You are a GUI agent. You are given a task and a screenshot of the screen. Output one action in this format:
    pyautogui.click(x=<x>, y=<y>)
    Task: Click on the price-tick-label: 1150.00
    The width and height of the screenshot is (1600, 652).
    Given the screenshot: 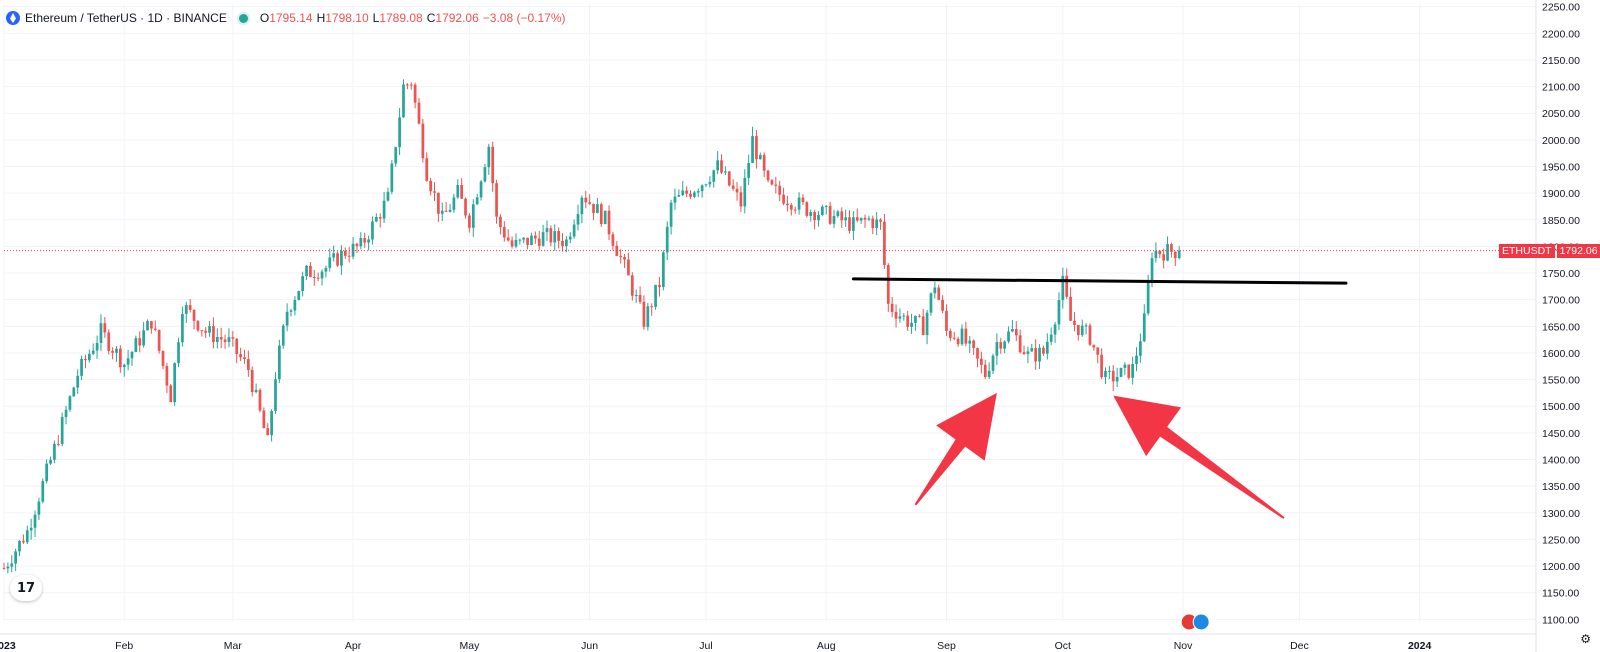 What is the action you would take?
    pyautogui.click(x=1560, y=594)
    